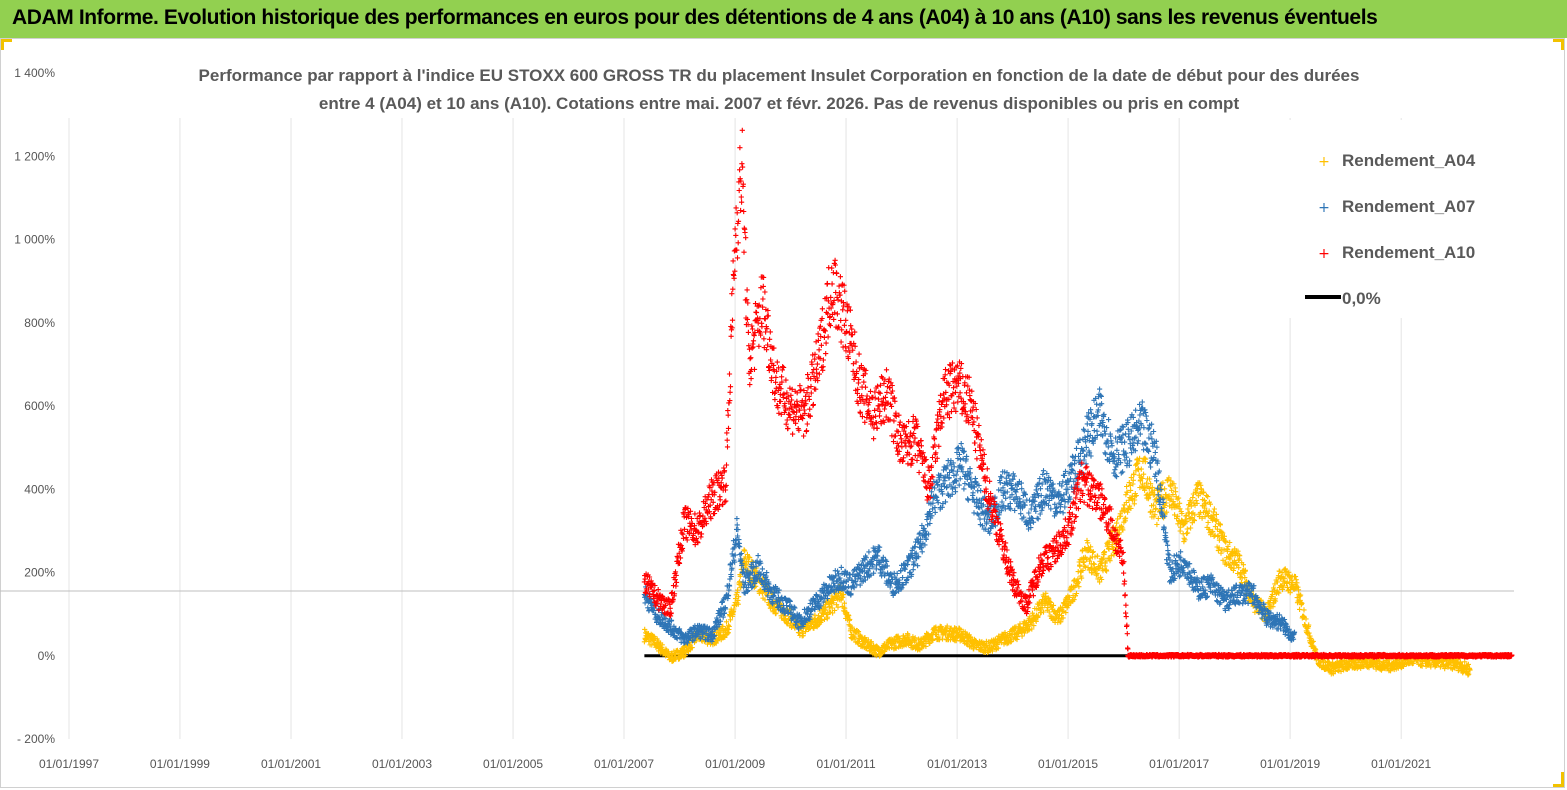 The width and height of the screenshot is (1567, 790). I want to click on x-tick-label: 01/01/2001, so click(291, 764).